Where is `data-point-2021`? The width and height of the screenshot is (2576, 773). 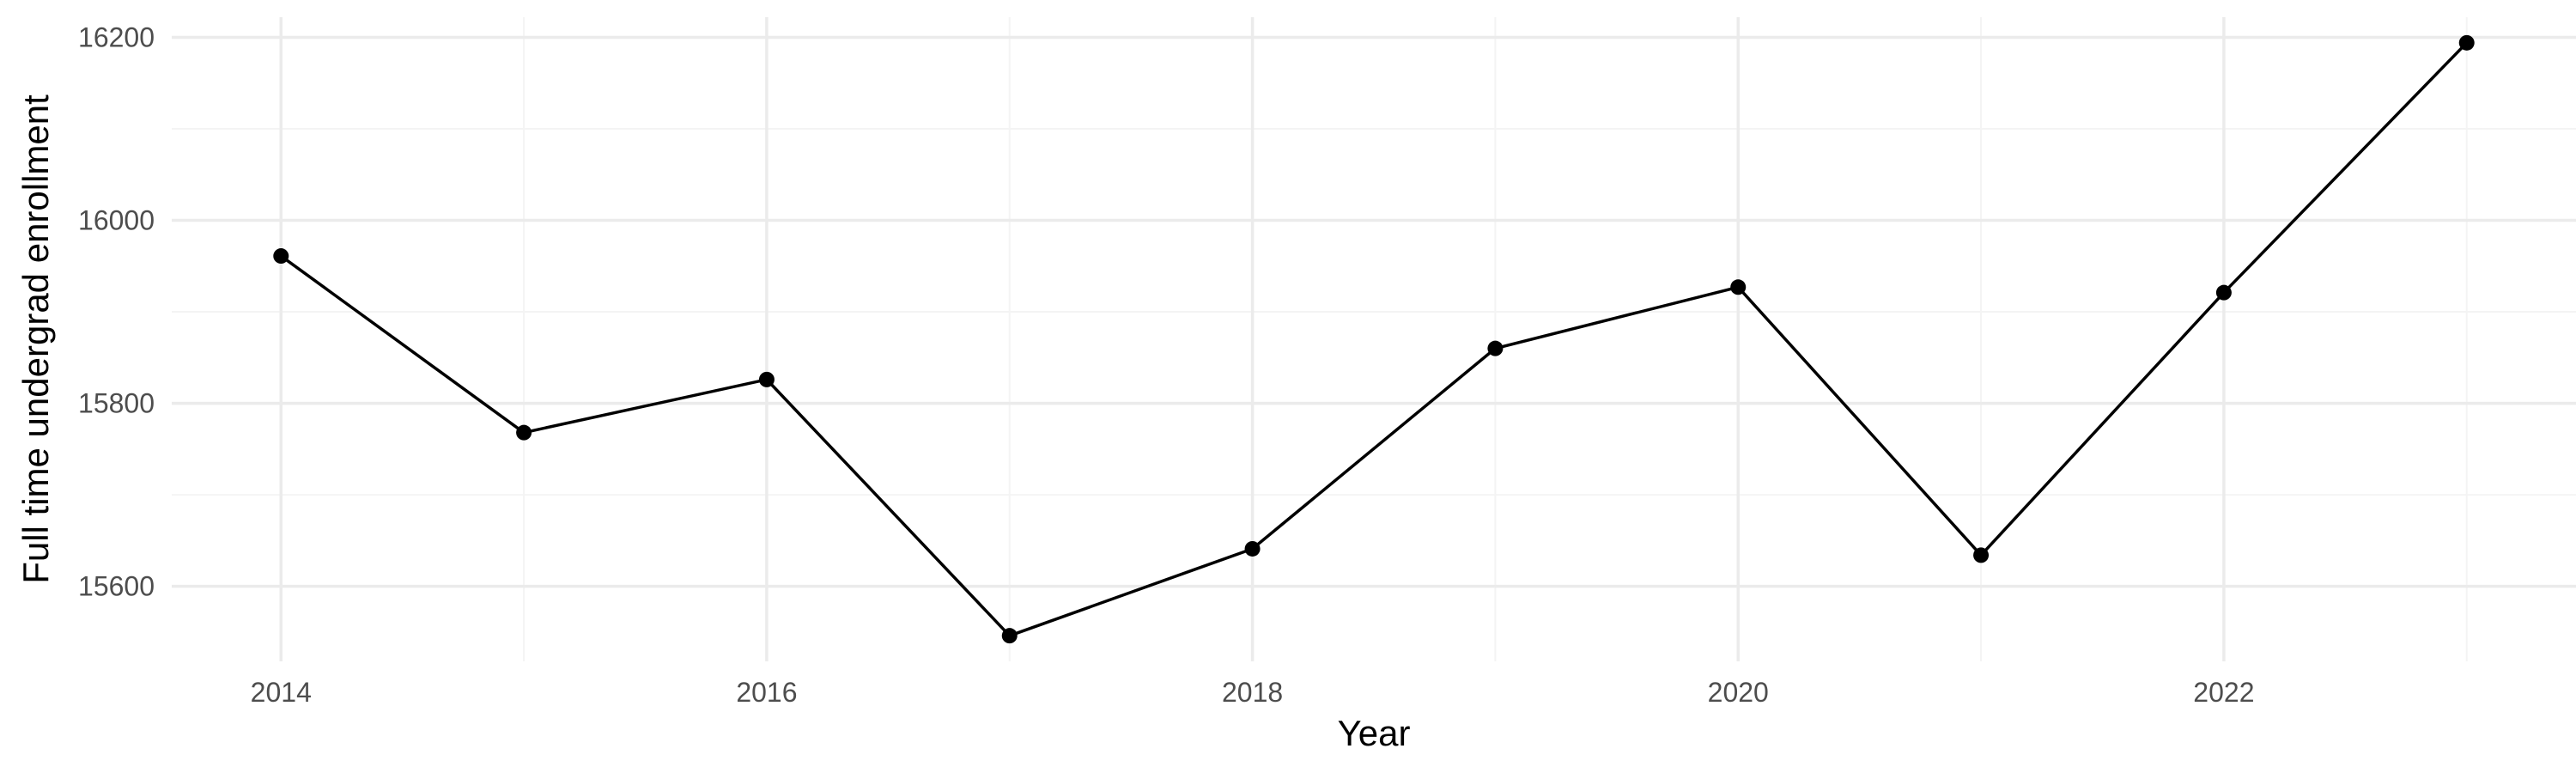
data-point-2021 is located at coordinates (1982, 555).